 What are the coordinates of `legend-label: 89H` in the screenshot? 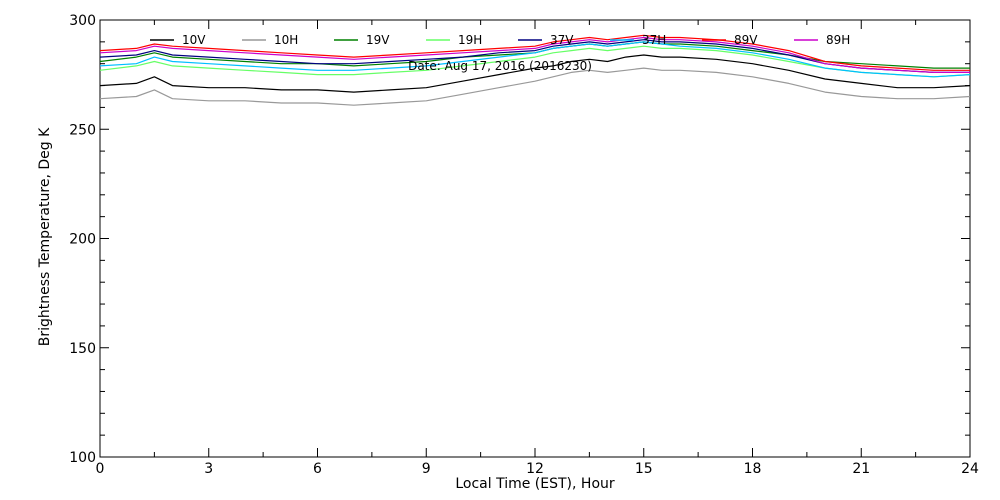 It's located at (838, 40).